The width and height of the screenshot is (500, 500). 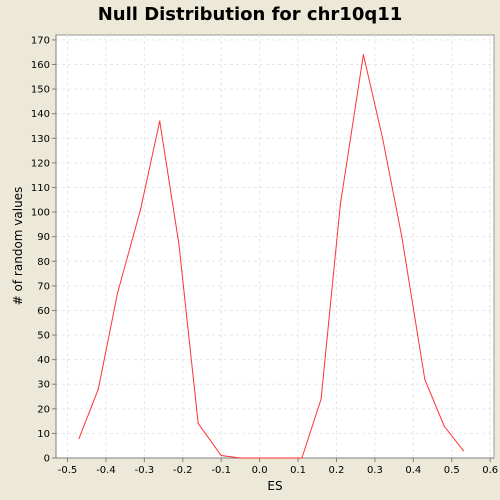 I want to click on y-tick-label: 70, so click(x=43, y=286).